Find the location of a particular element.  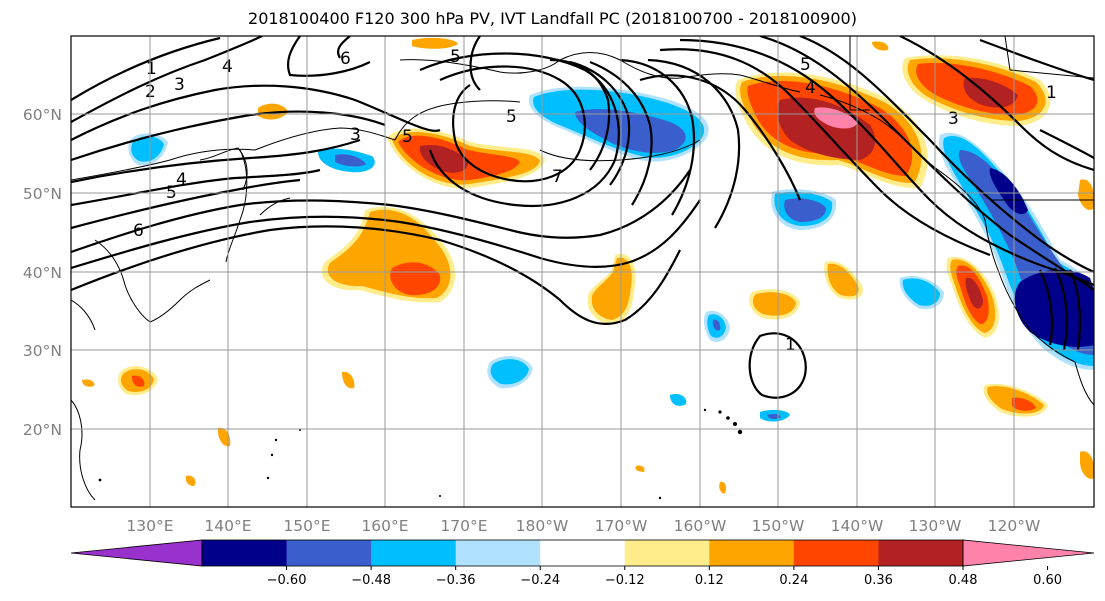

lon-label: 180°W is located at coordinates (542, 526).